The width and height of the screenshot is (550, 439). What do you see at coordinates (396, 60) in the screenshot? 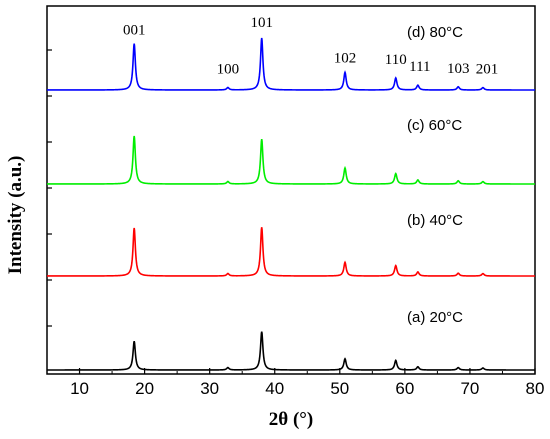
I see `peak-label-110: 110` at bounding box center [396, 60].